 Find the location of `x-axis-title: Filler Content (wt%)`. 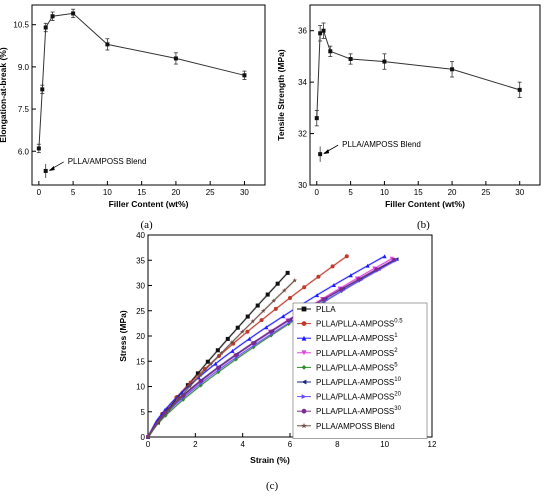

x-axis-title: Filler Content (wt%) is located at coordinates (425, 204).